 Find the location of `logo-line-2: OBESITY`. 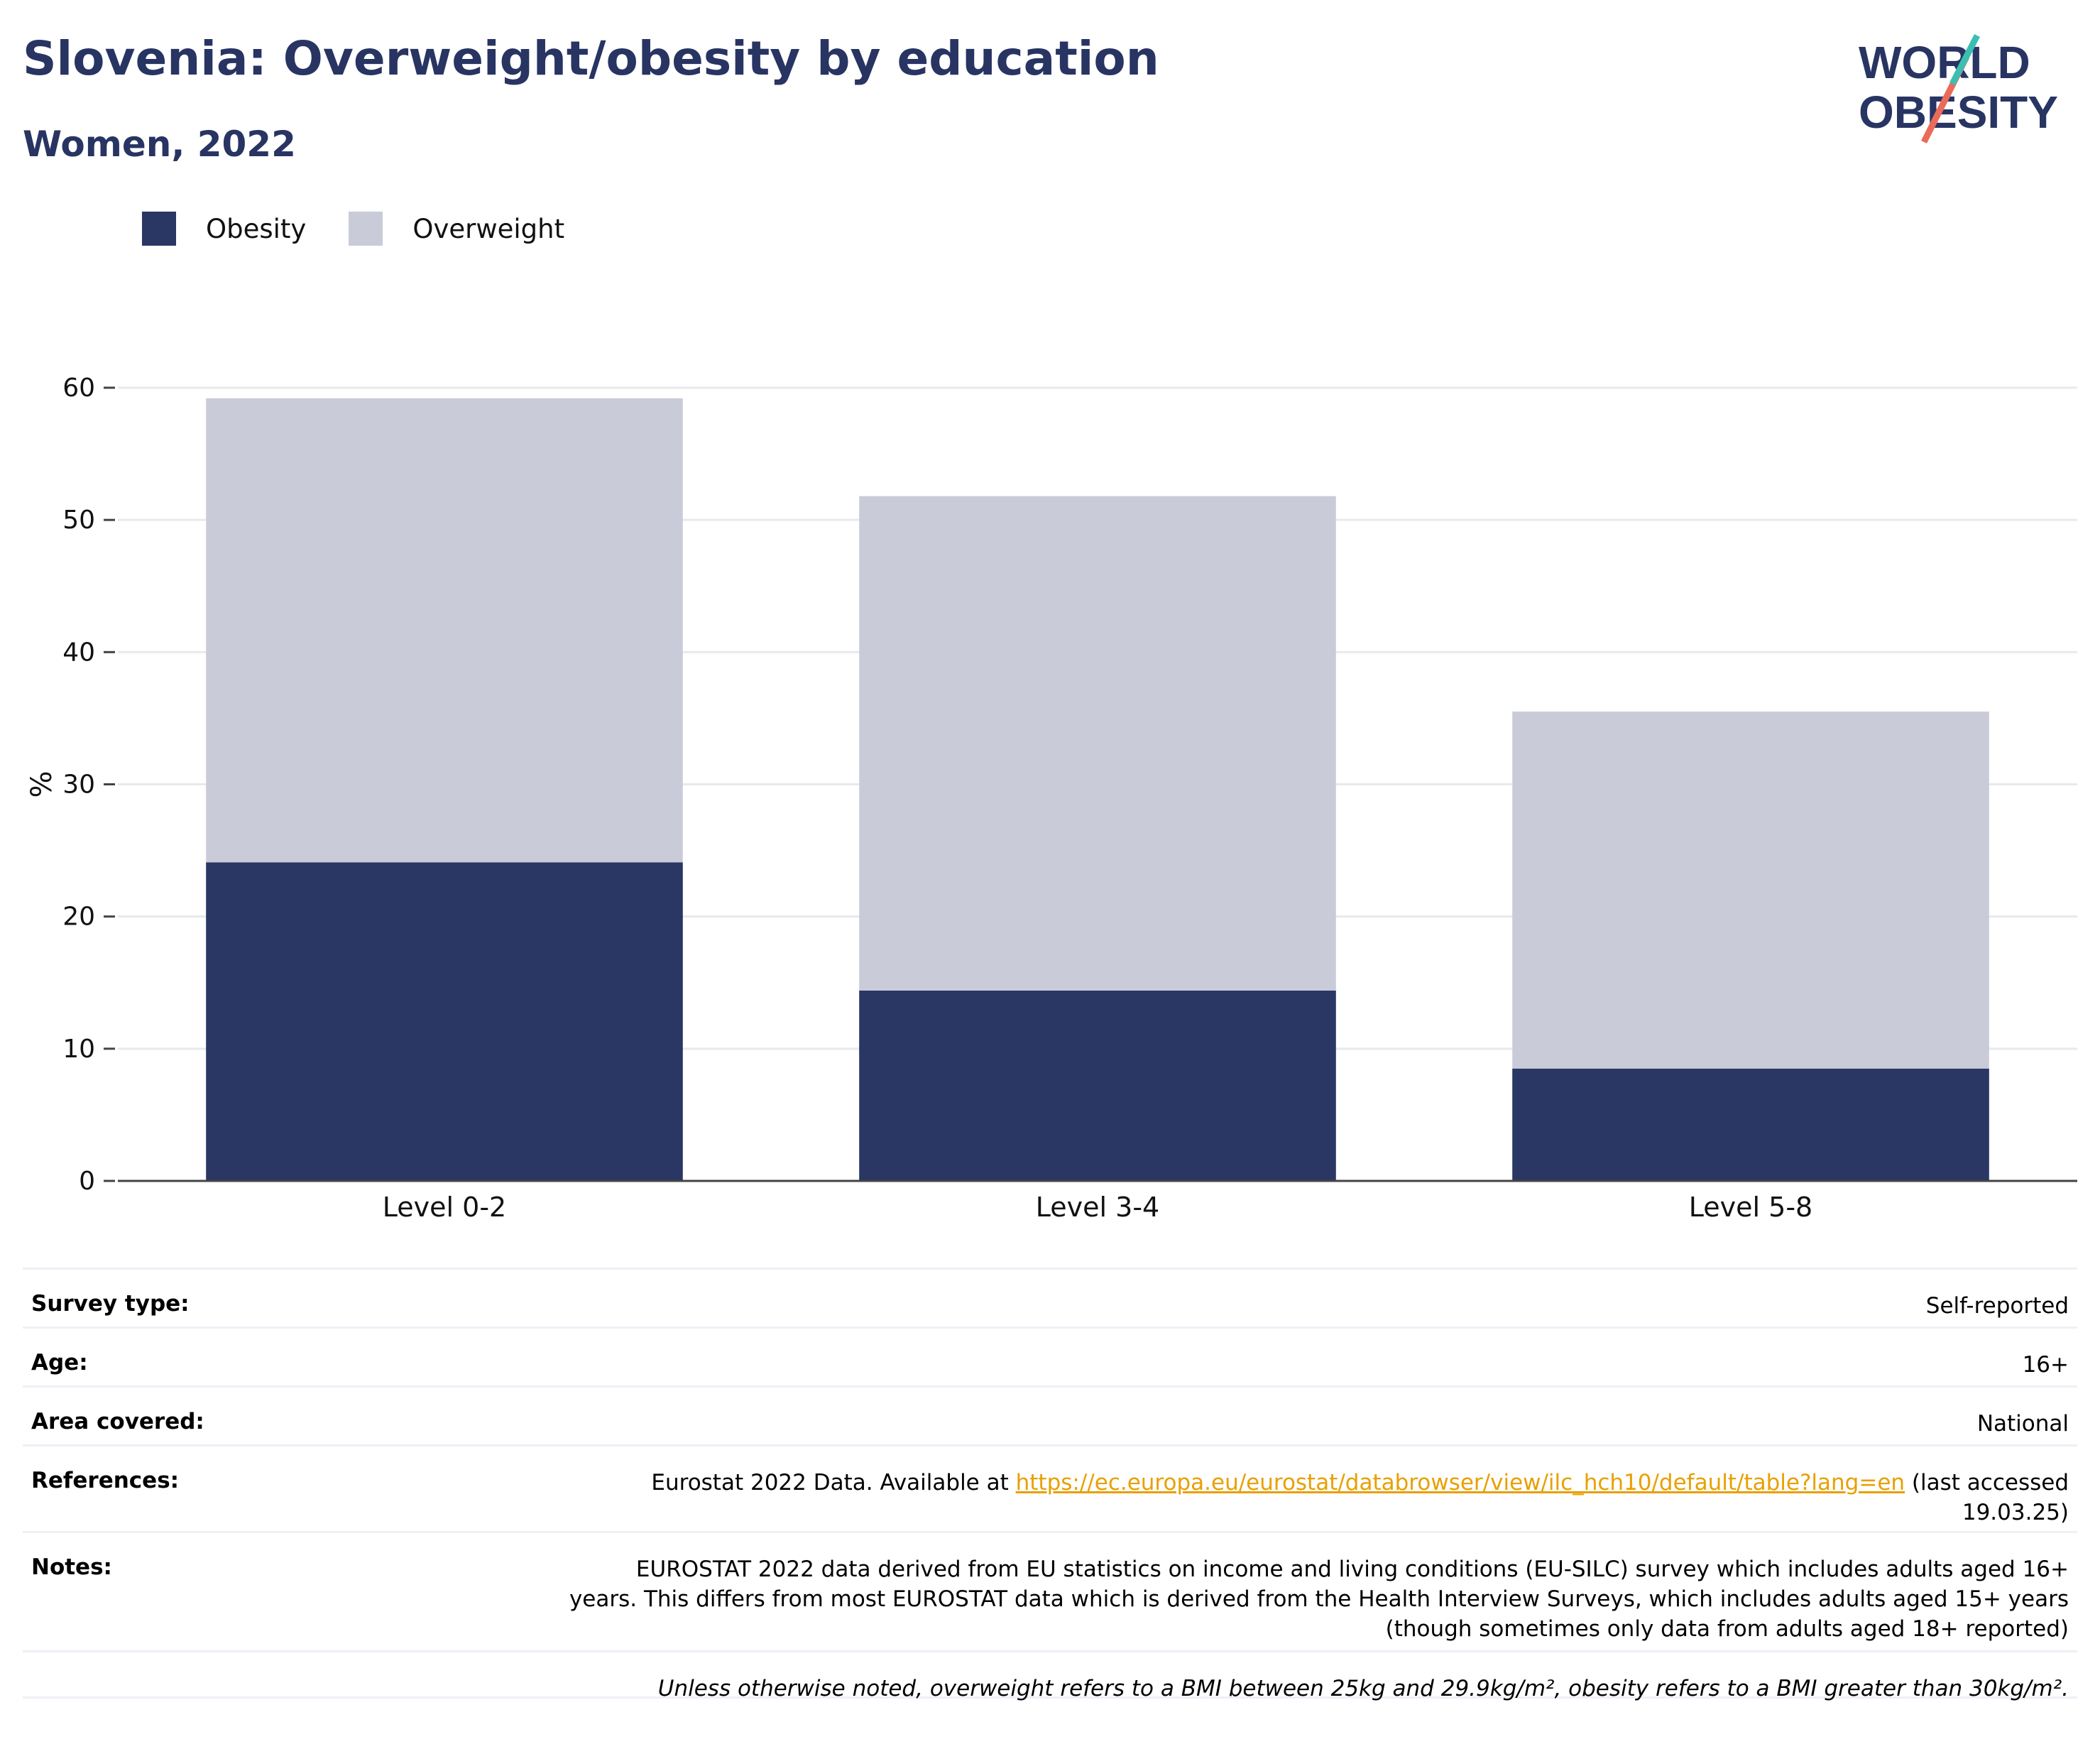

logo-line-2: OBESITY is located at coordinates (1958, 112).